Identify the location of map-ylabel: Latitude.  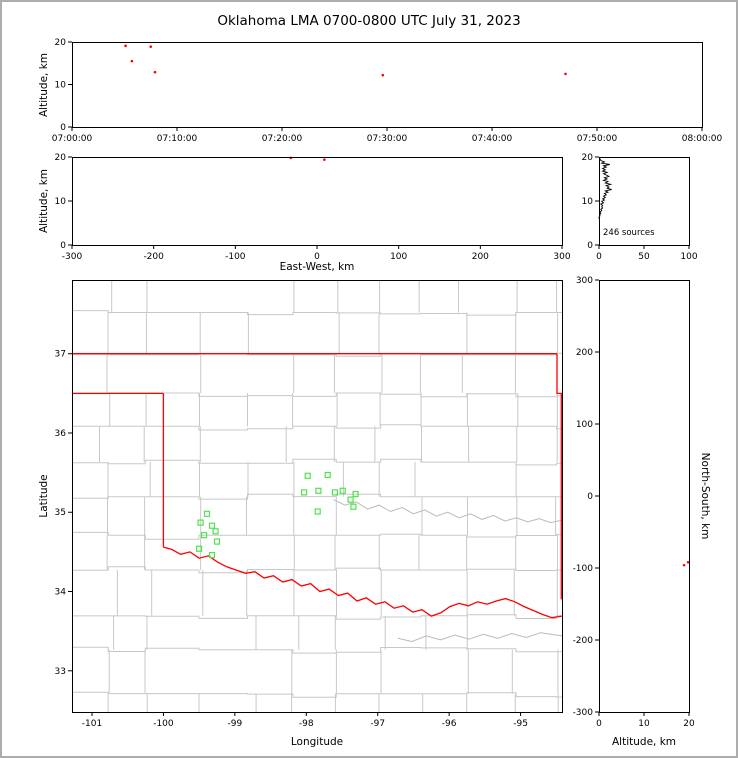
(44, 496).